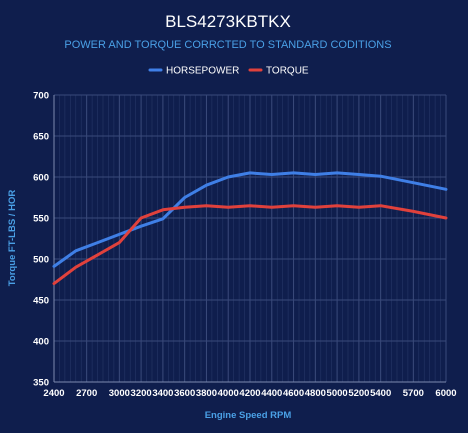 Image resolution: width=468 pixels, height=433 pixels. What do you see at coordinates (86, 393) in the screenshot?
I see `x-tick-label: 2700` at bounding box center [86, 393].